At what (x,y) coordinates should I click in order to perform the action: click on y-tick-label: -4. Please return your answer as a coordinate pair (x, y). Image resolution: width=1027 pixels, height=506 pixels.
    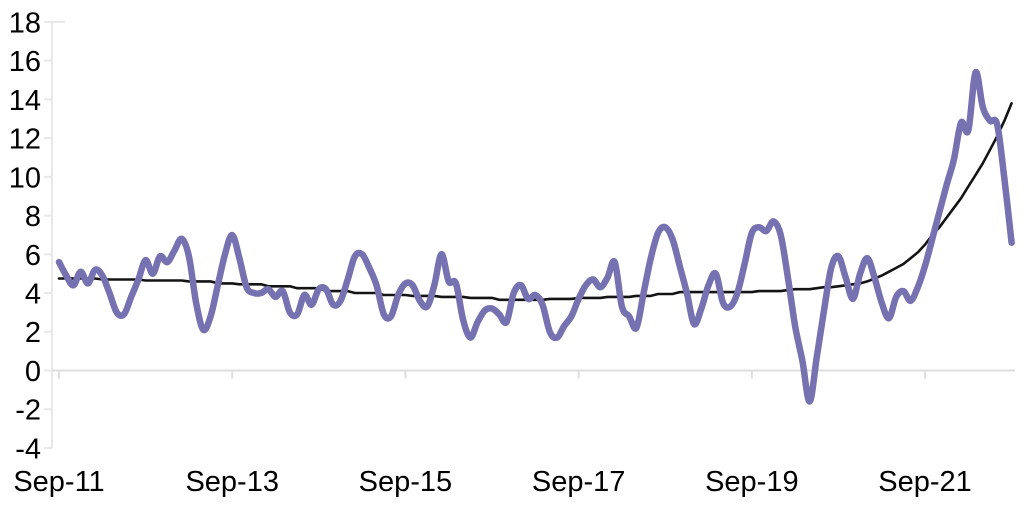
    Looking at the image, I should click on (28, 449).